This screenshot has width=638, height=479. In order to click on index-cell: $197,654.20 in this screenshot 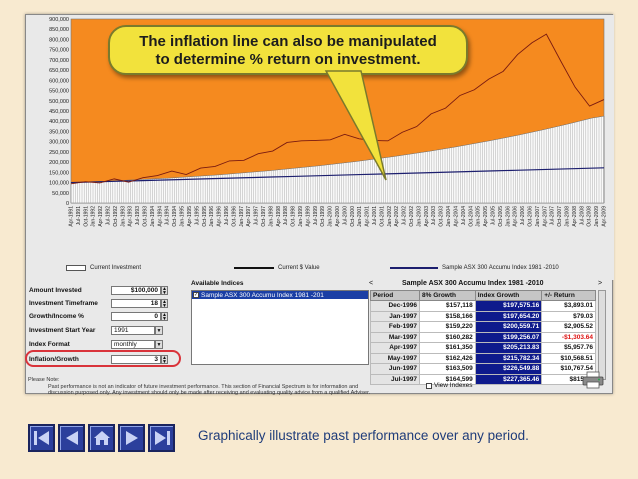, I will do `click(508, 316)`.